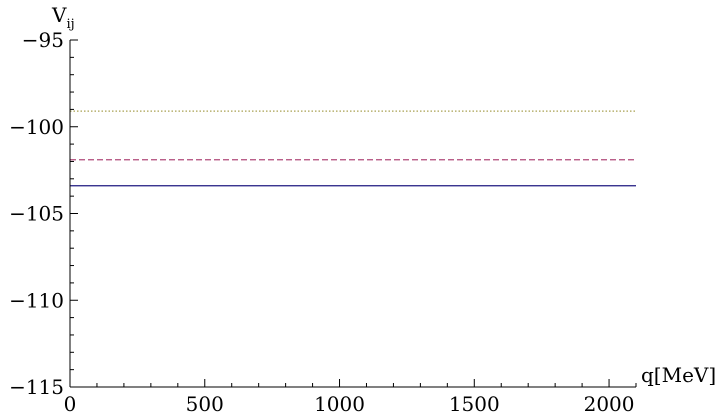  I want to click on y-tick-label: −105, so click(36, 214).